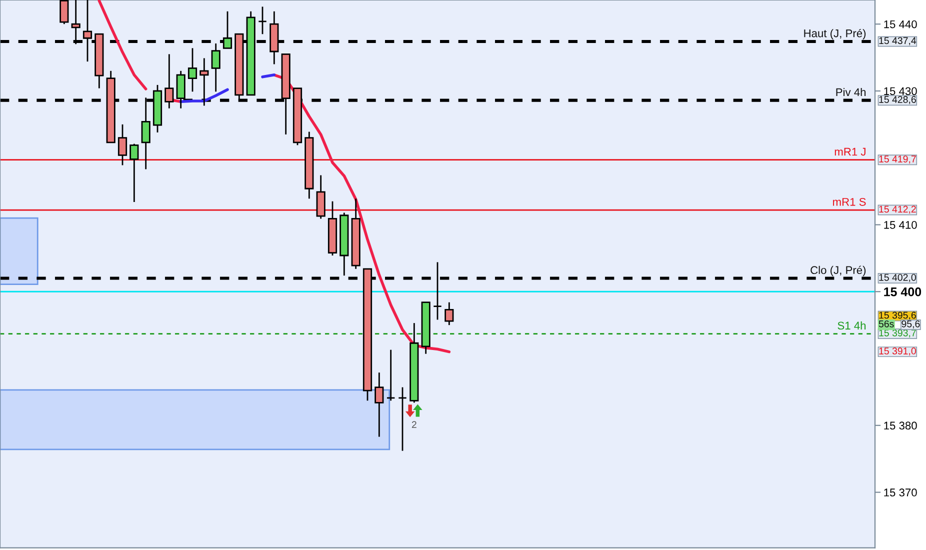 The height and width of the screenshot is (550, 926). Describe the element at coordinates (851, 92) in the screenshot. I see `ref-line-label: Piv 4h` at that location.